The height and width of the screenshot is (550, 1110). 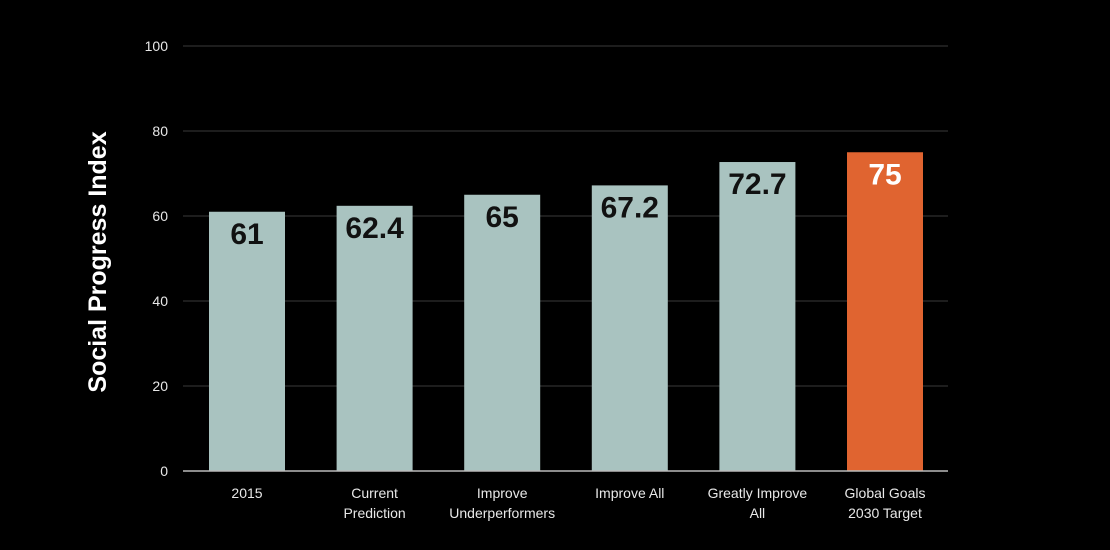 What do you see at coordinates (757, 184) in the screenshot?
I see `bar-value-label: 72.7` at bounding box center [757, 184].